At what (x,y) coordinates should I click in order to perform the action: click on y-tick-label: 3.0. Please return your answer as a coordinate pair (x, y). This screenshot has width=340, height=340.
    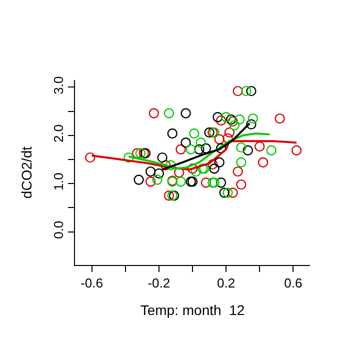
    Looking at the image, I should click on (58, 85).